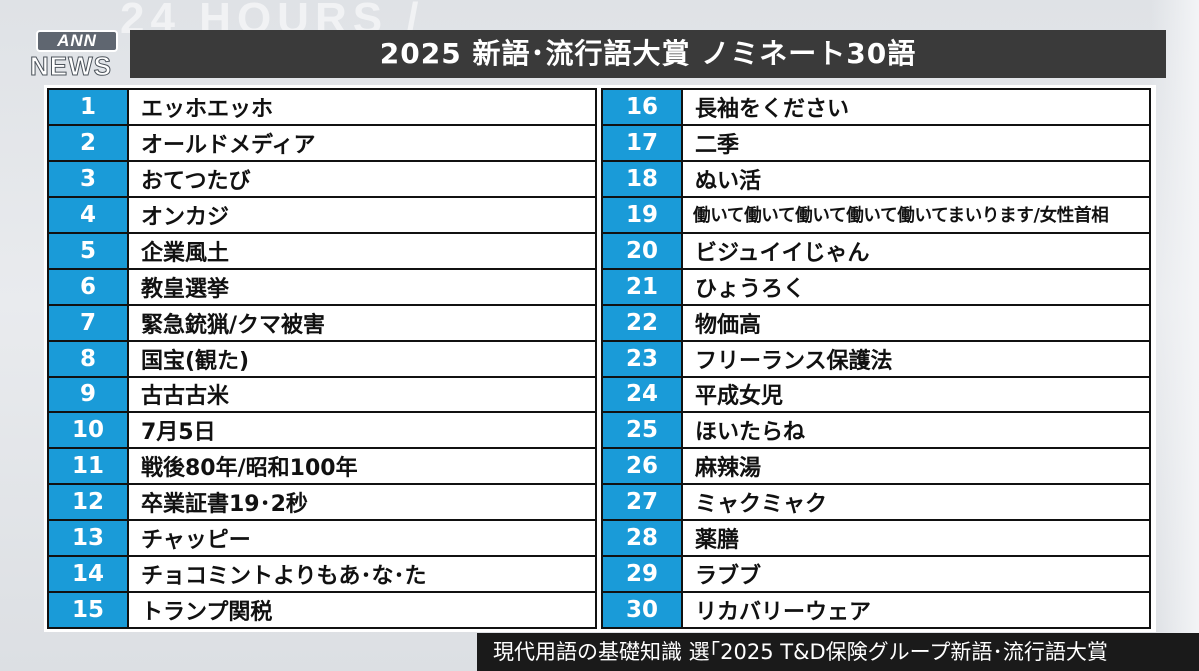 The width and height of the screenshot is (1199, 671). What do you see at coordinates (362, 574) in the screenshot?
I see `nominee-word: チョコミントよりもあ･な･た` at bounding box center [362, 574].